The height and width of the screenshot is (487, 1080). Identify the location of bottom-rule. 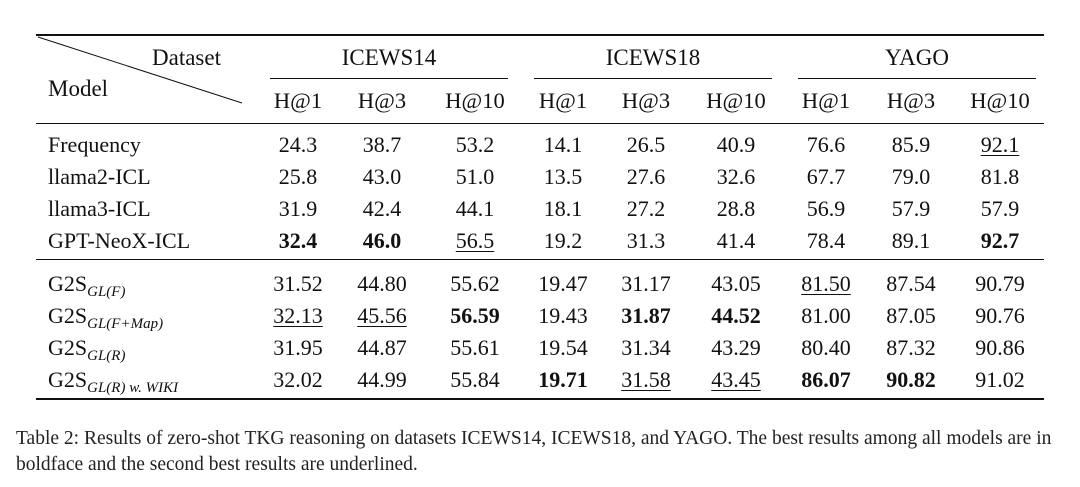
(540, 399).